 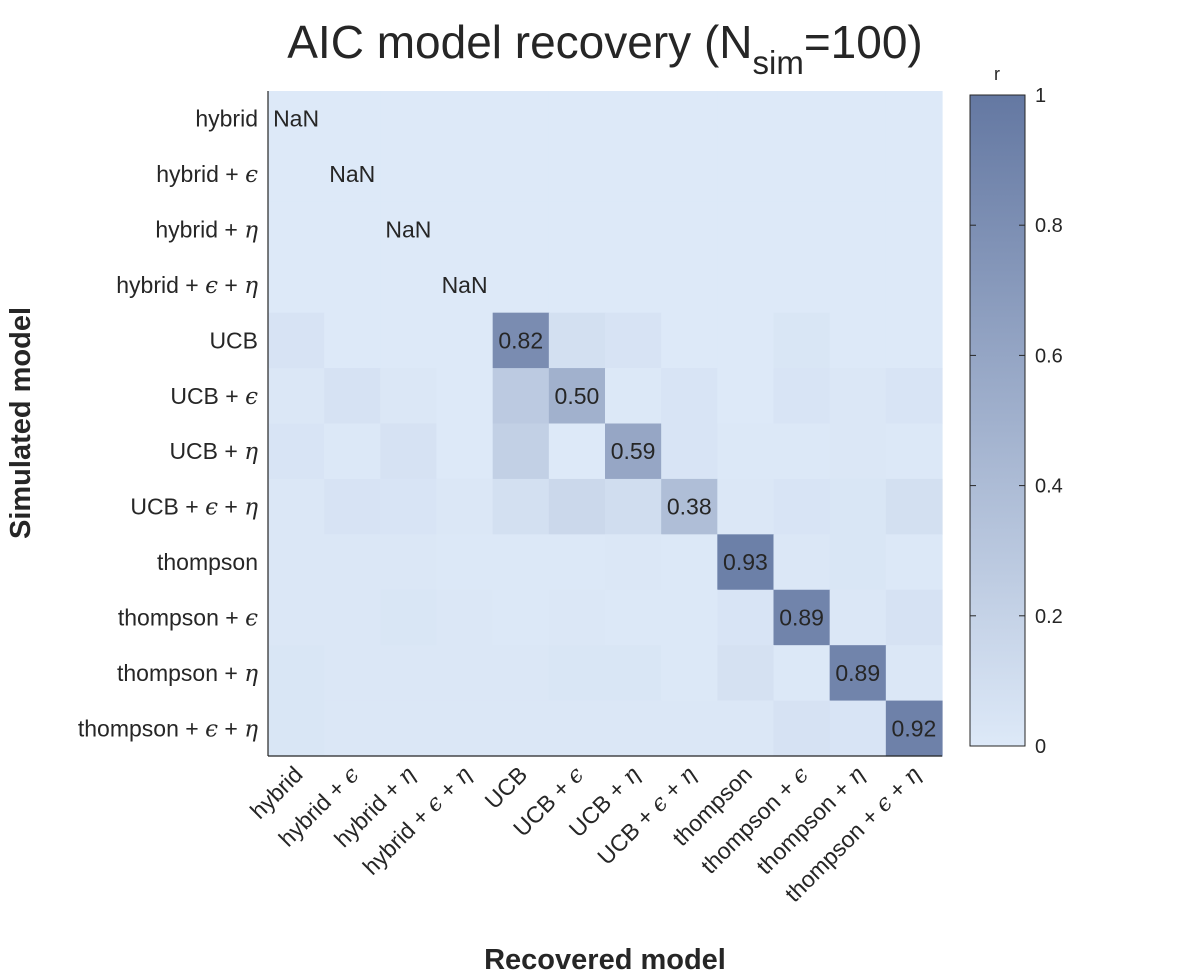 What do you see at coordinates (226, 119) in the screenshot?
I see `y-tick-label: hybrid` at bounding box center [226, 119].